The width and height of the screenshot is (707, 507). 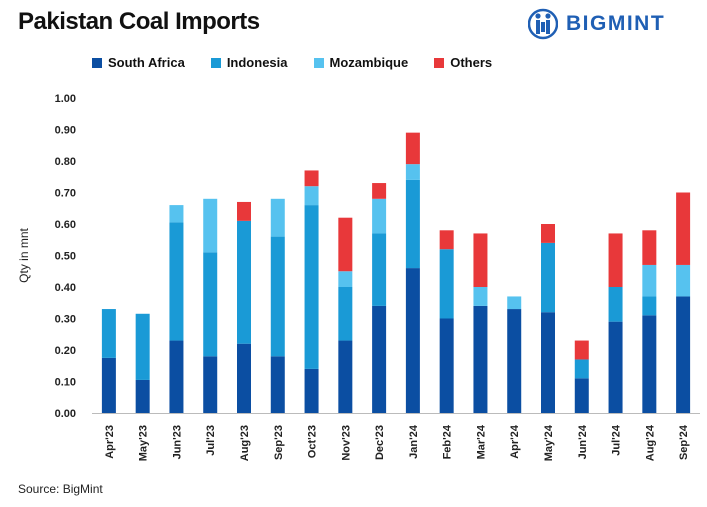 I want to click on y-tick-label: 1.00, so click(x=65, y=99).